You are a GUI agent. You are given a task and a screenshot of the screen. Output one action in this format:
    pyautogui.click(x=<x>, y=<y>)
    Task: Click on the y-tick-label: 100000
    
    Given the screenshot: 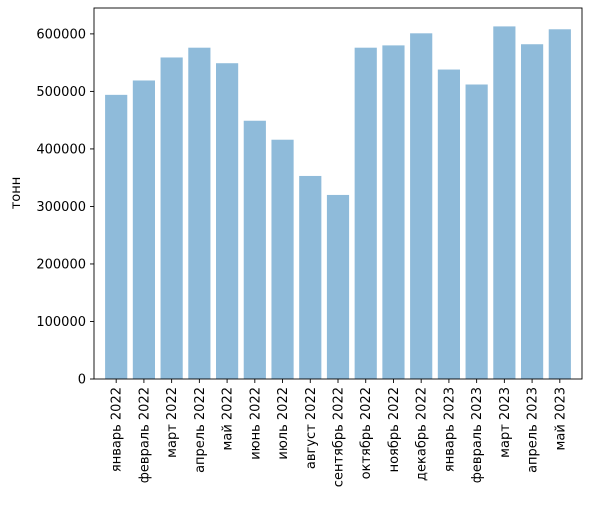 What is the action you would take?
    pyautogui.click(x=61, y=322)
    